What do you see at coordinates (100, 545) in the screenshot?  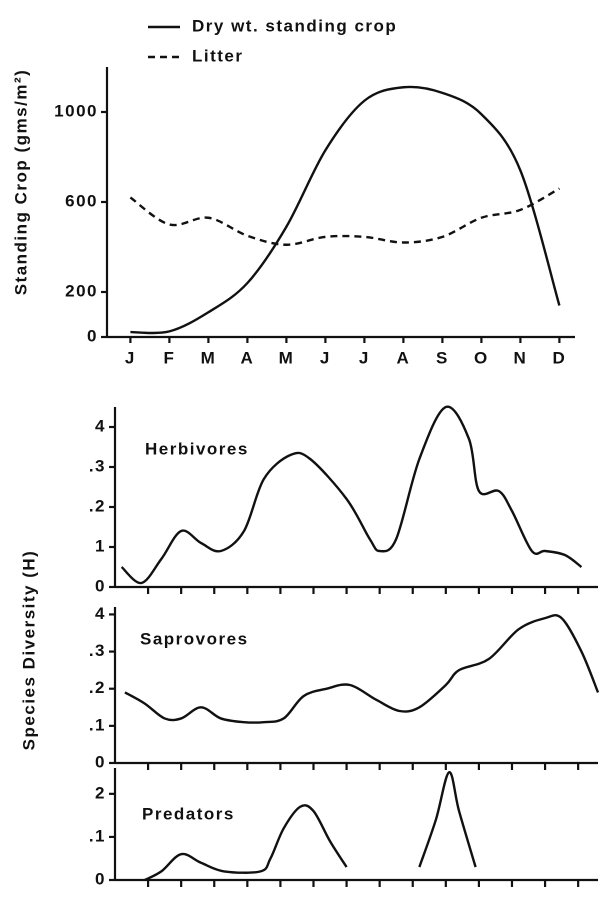 I see `y-tick-label: 1` at bounding box center [100, 545].